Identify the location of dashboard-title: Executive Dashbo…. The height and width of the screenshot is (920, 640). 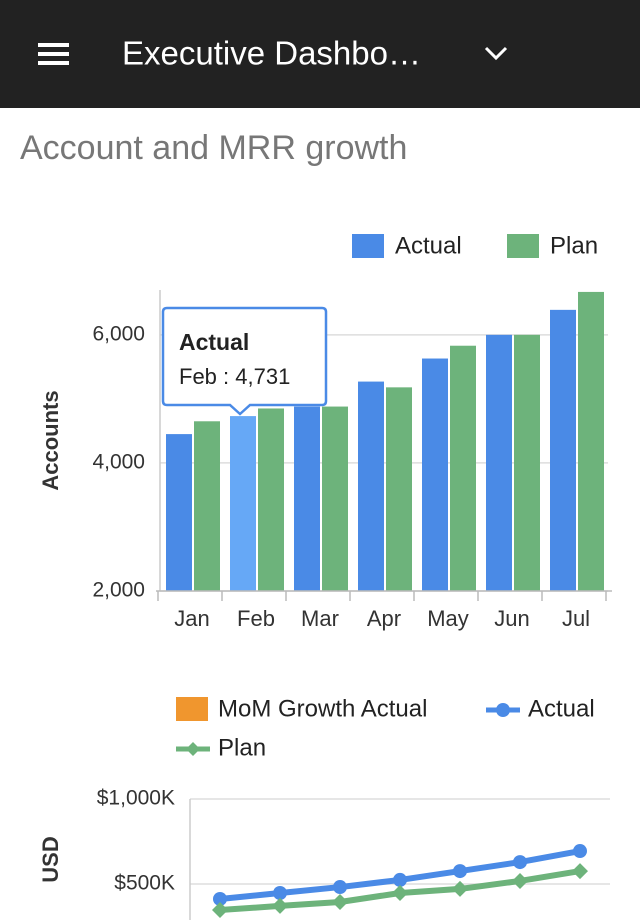
(271, 53).